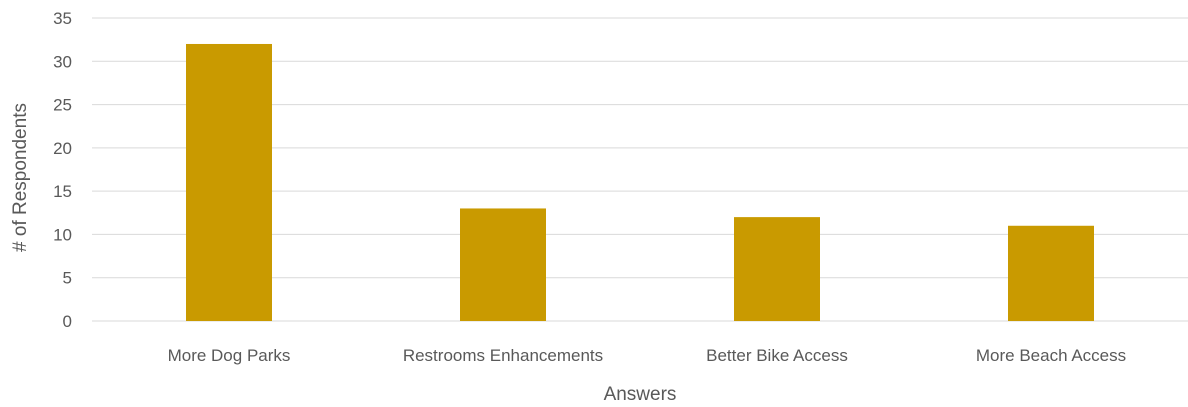  Describe the element at coordinates (229, 355) in the screenshot. I see `x-category-label: More Dog Parks` at that location.